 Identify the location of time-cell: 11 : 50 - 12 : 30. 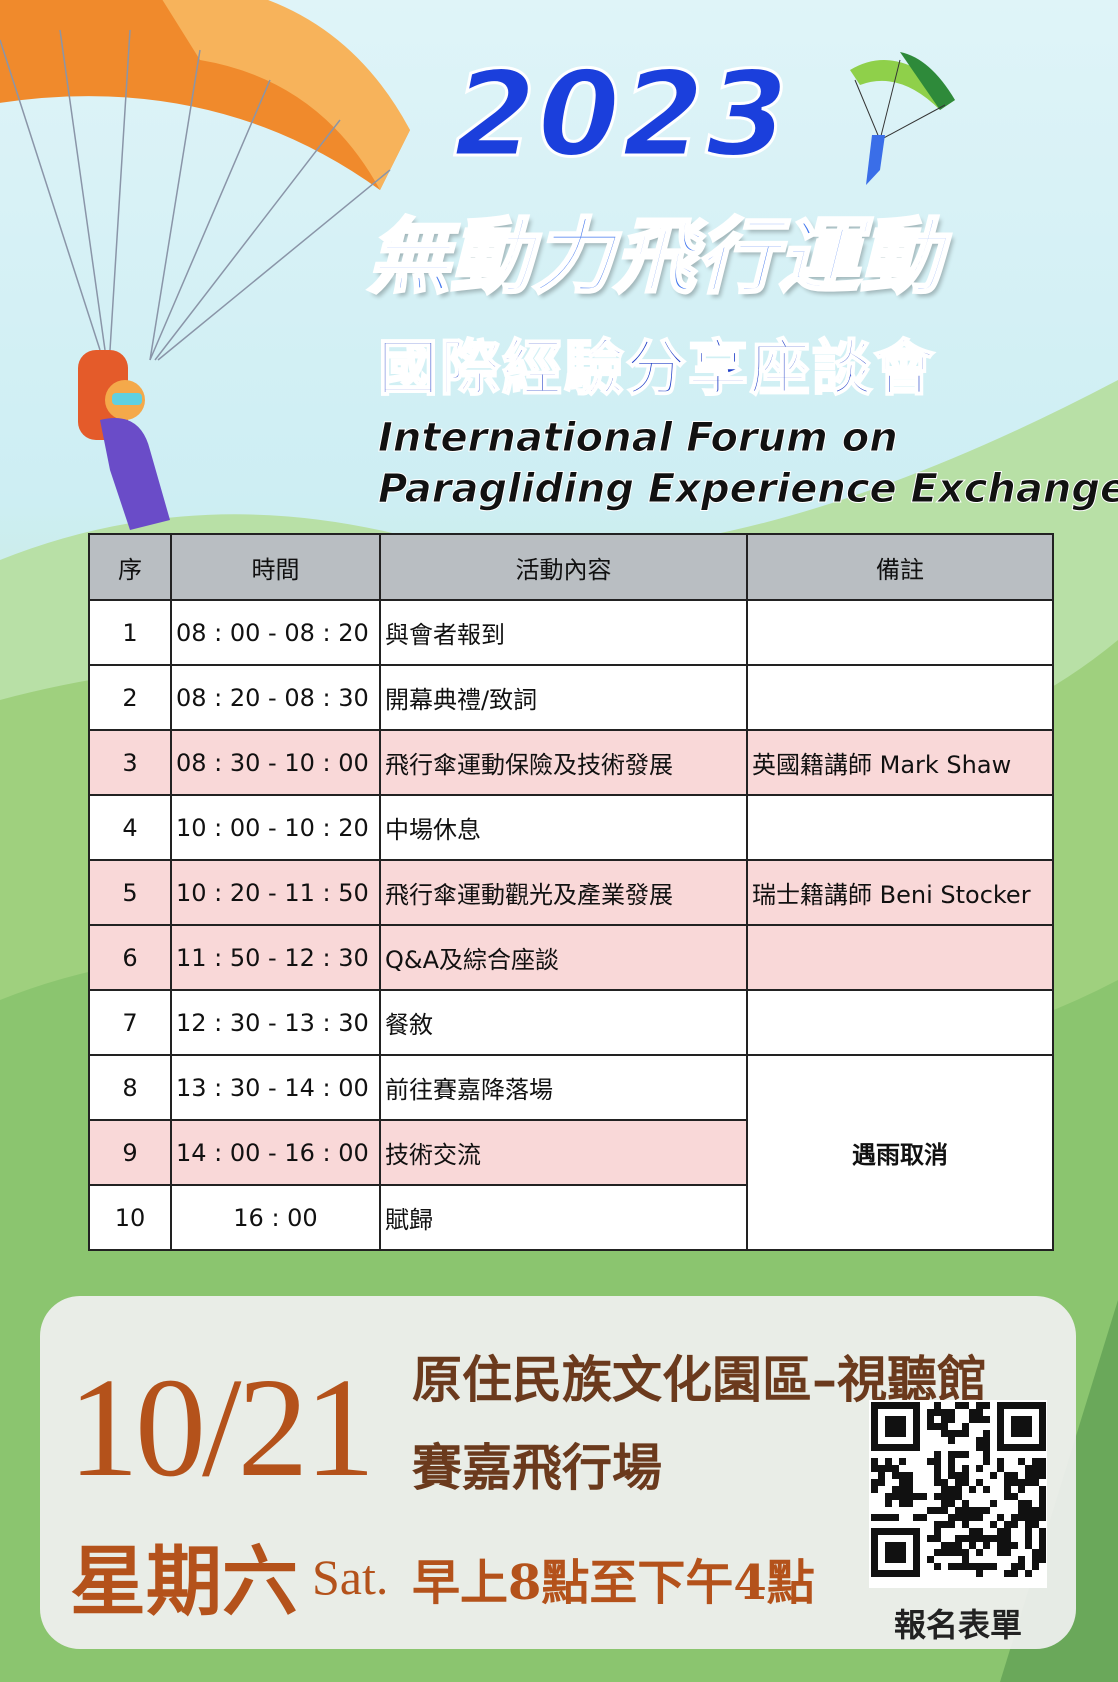
(275, 957).